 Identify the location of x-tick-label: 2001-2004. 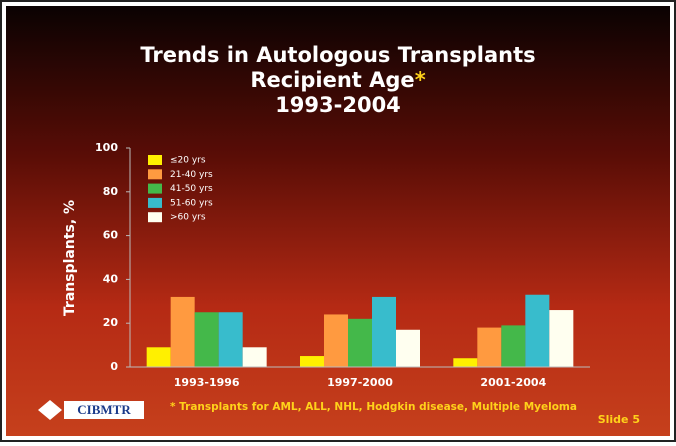
(513, 382).